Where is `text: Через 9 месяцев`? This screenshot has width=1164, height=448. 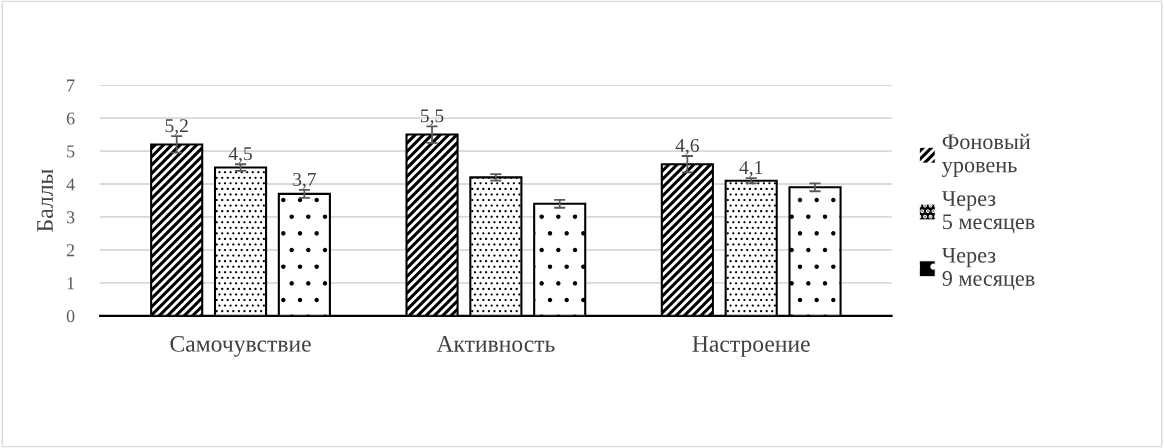 text: Через 9 месяцев is located at coordinates (988, 269).